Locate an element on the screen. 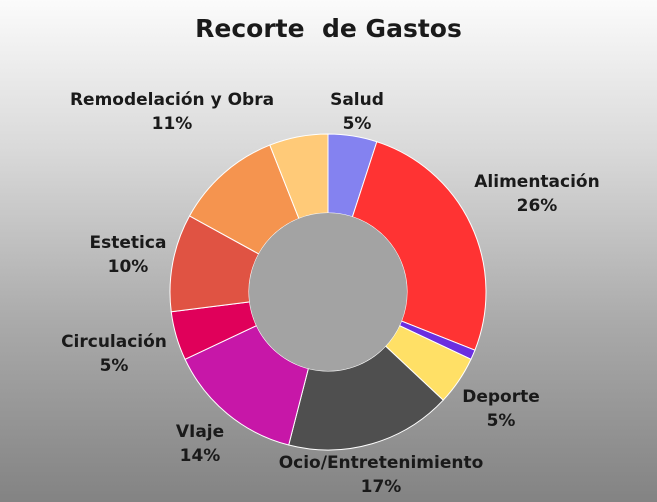 This screenshot has width=657, height=502. slice-name: Deporte is located at coordinates (501, 397).